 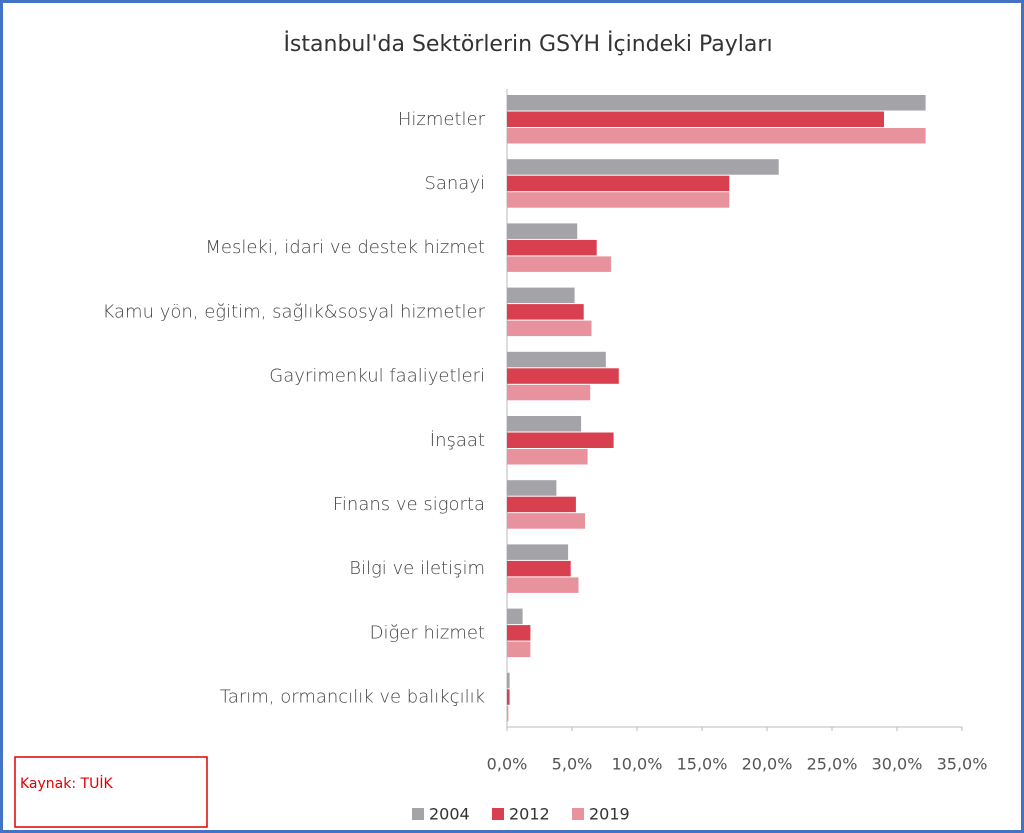 I want to click on category-label: Tarım, ormancılık ve balıkçılık, so click(x=352, y=697).